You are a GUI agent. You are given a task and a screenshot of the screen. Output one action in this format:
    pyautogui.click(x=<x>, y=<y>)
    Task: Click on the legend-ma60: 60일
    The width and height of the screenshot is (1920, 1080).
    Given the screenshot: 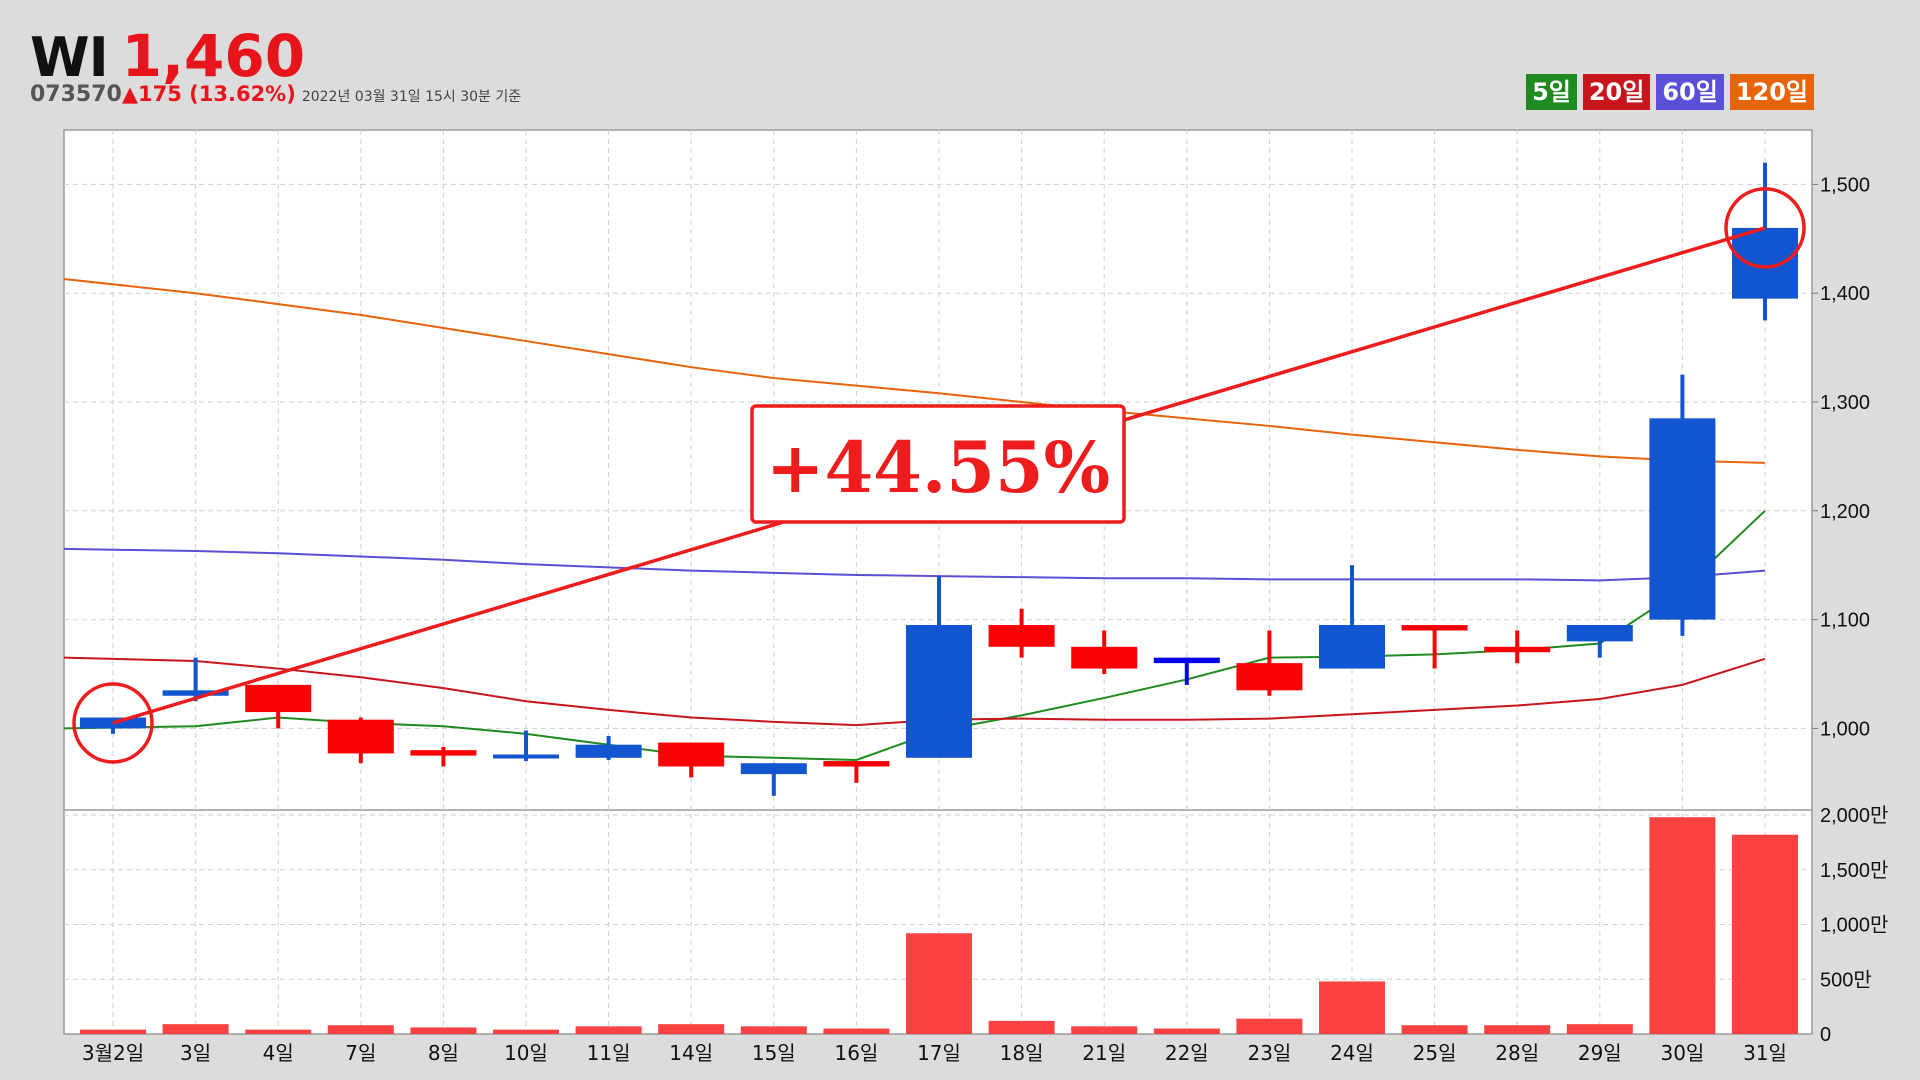 What is the action you would take?
    pyautogui.click(x=1690, y=92)
    